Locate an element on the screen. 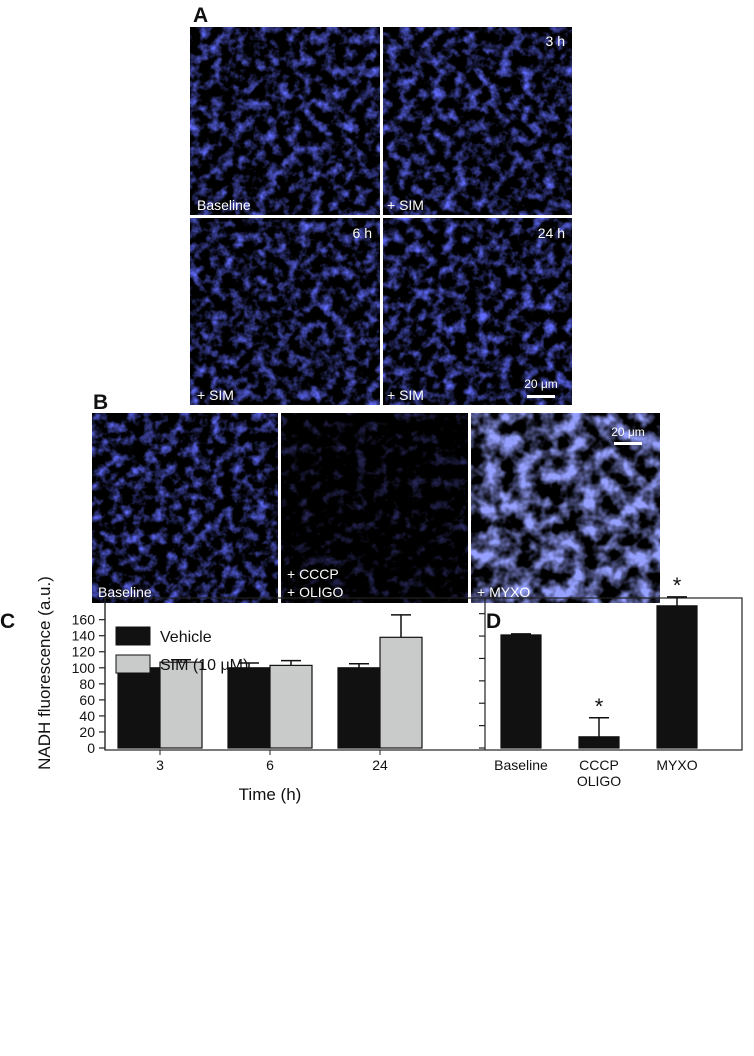  panel-label: A is located at coordinates (200, 15).